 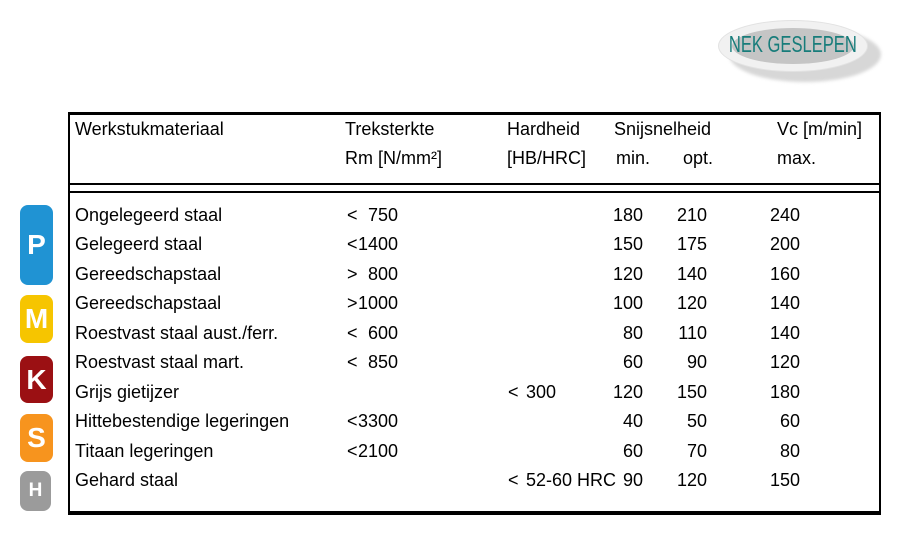 I want to click on cell-material: Gehard staal, so click(x=127, y=479).